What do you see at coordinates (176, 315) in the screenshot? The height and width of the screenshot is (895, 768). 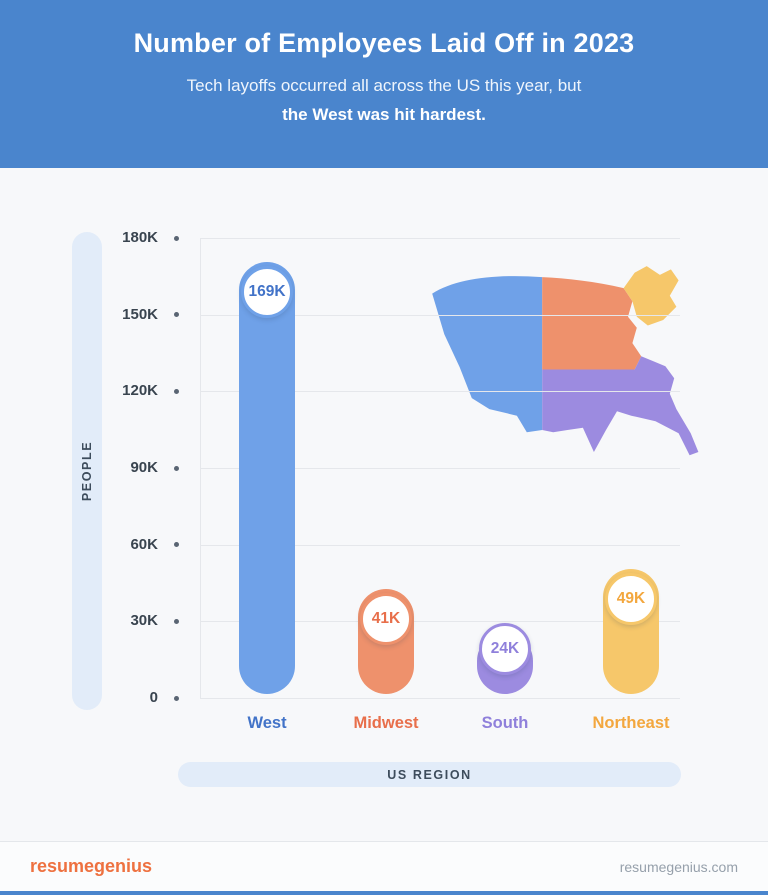 I see `y-tick-dot-150K` at bounding box center [176, 315].